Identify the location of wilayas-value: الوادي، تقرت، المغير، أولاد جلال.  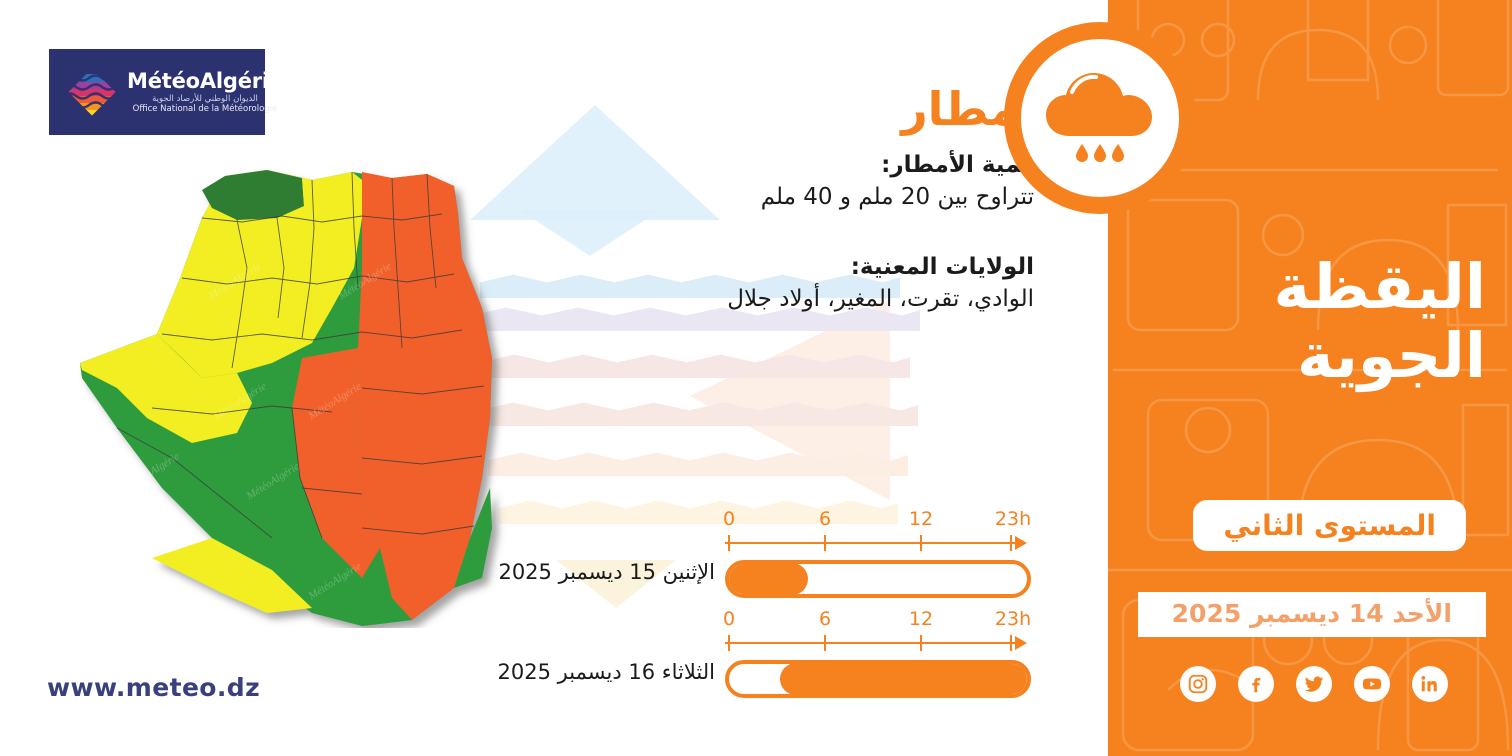
(880, 299).